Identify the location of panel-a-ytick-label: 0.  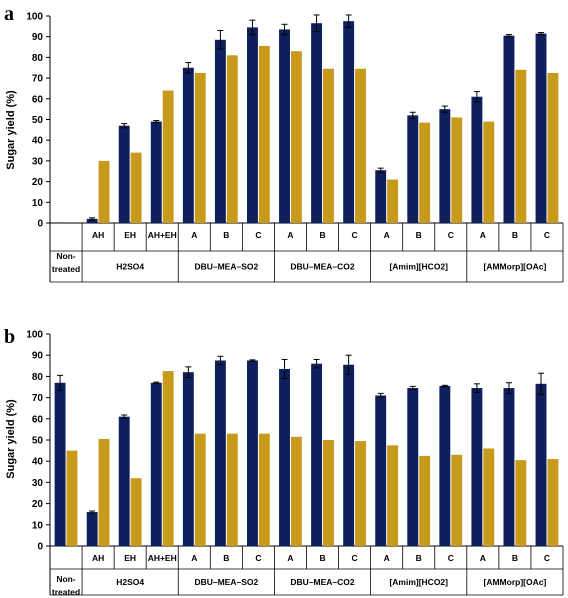
(40, 224).